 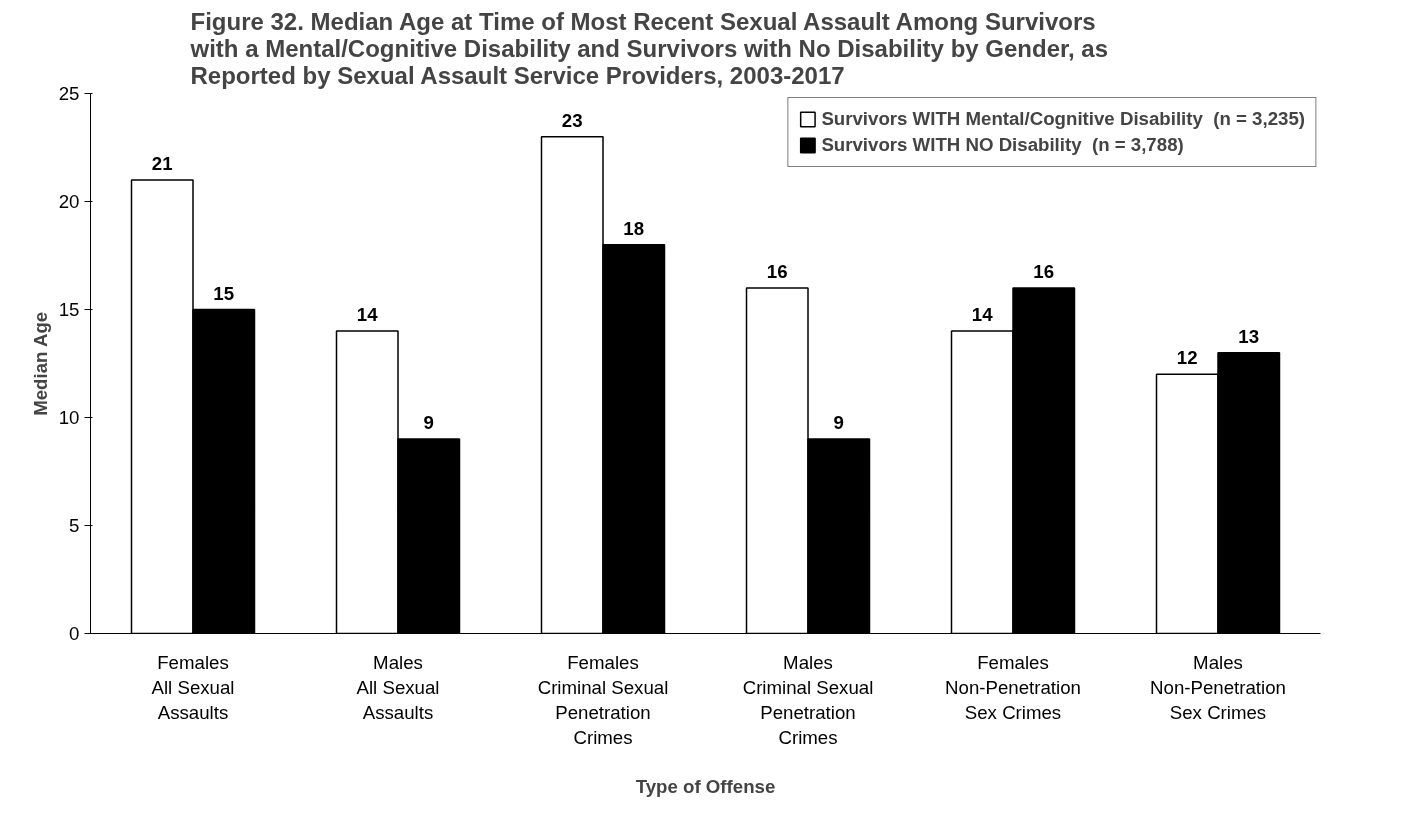 I want to click on data-label: 15, so click(x=224, y=293).